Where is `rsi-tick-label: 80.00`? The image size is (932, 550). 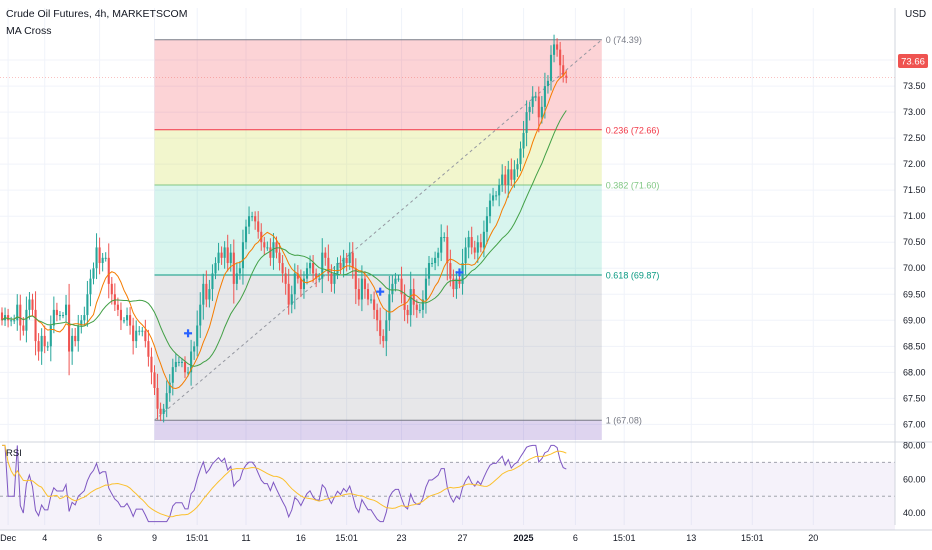 rsi-tick-label: 80.00 is located at coordinates (914, 445).